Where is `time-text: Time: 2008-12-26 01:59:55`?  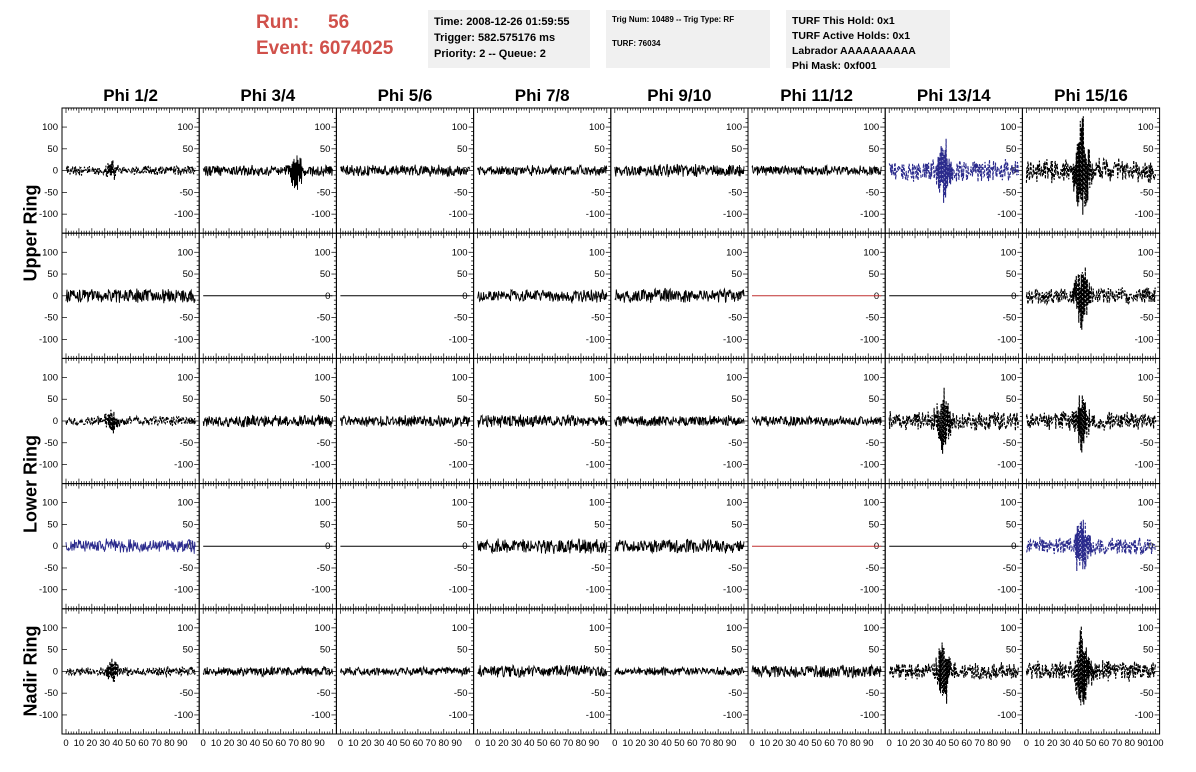 time-text: Time: 2008-12-26 01:59:55 is located at coordinates (502, 22).